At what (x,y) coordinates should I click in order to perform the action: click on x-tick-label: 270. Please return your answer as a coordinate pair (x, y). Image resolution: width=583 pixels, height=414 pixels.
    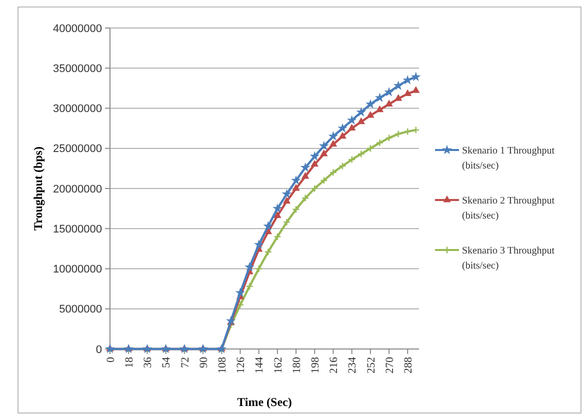
    Looking at the image, I should click on (390, 365).